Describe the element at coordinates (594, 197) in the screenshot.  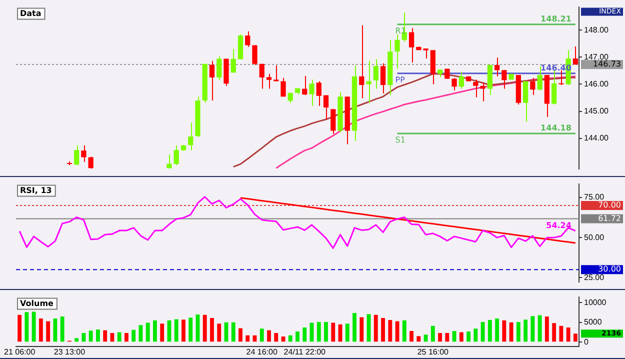
I see `y-tick-label: 75.00` at that location.